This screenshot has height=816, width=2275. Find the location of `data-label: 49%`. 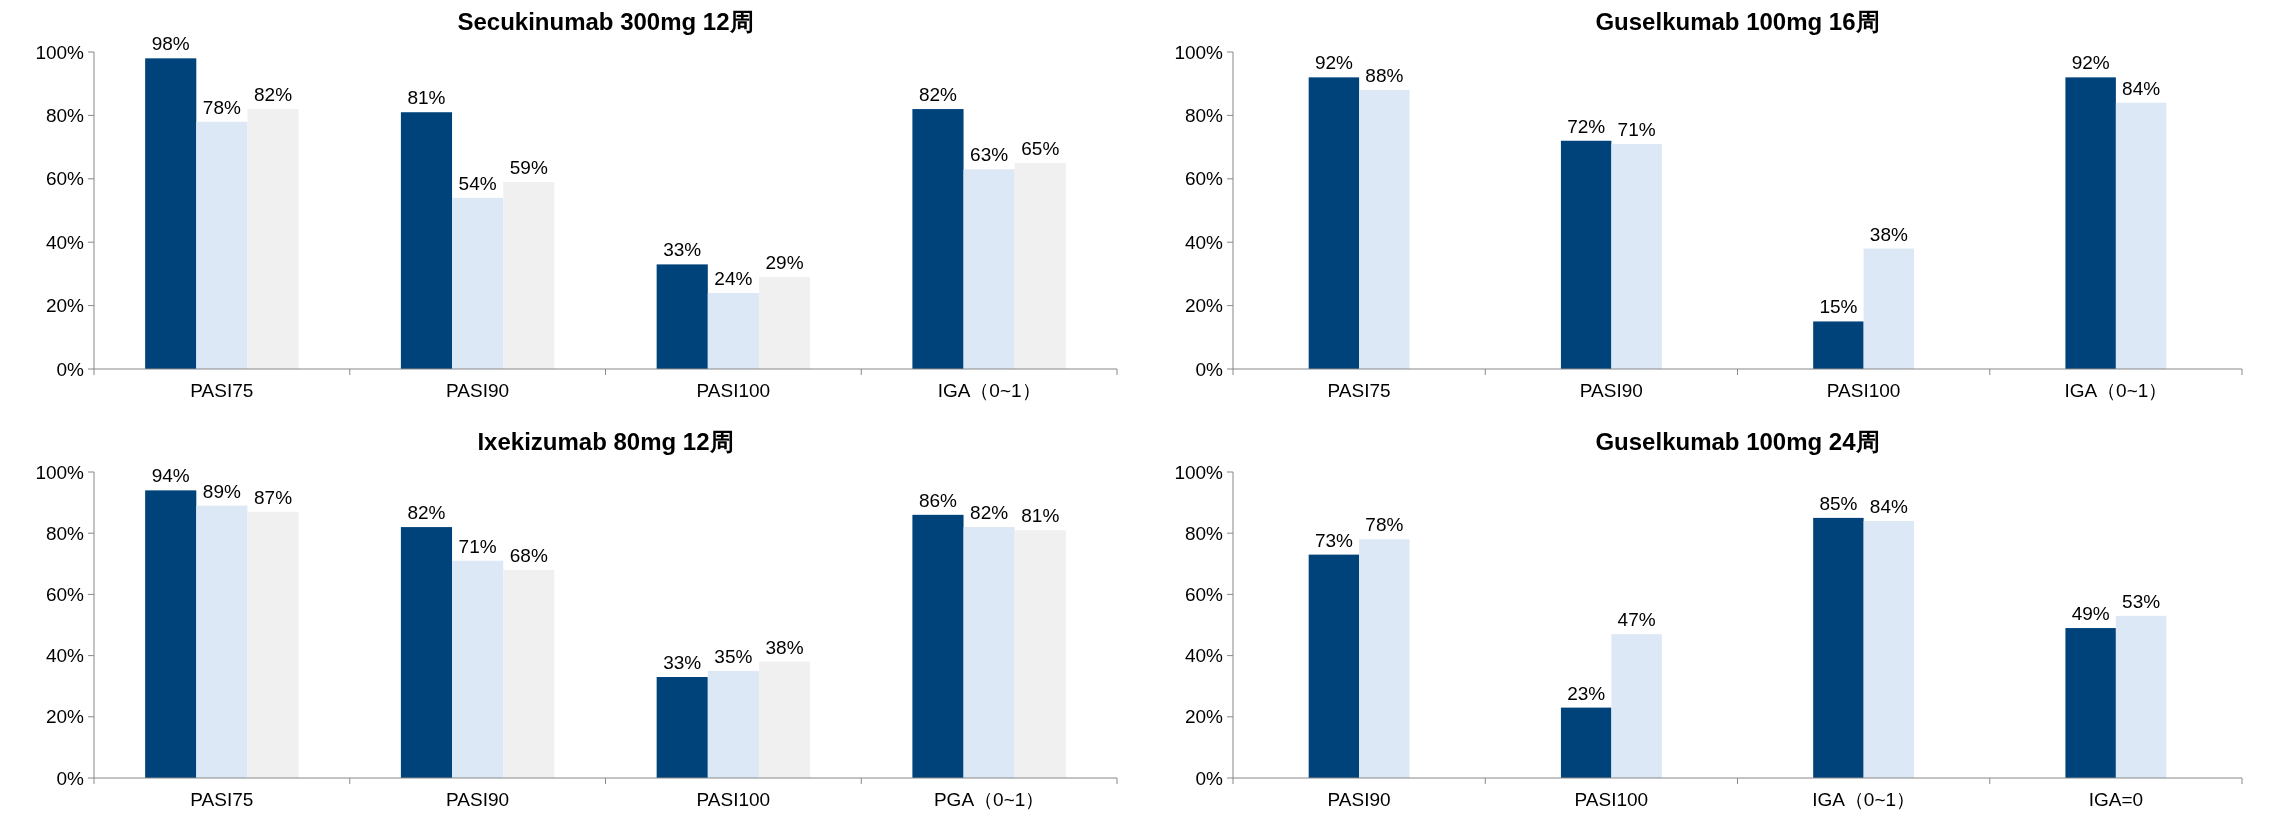

data-label: 49% is located at coordinates (2090, 614).